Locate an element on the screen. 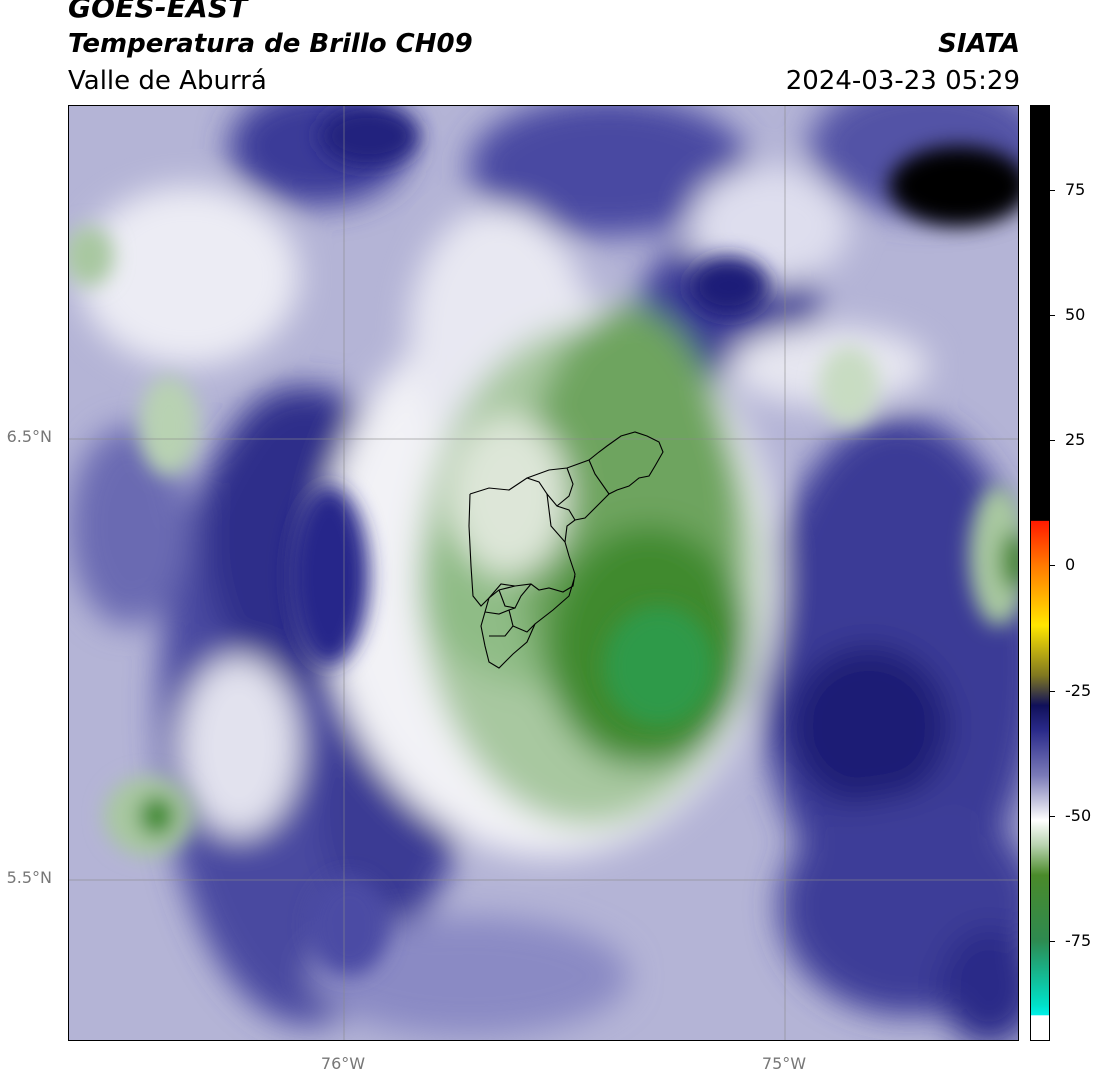  temperature-colorbar is located at coordinates (1040, 573).